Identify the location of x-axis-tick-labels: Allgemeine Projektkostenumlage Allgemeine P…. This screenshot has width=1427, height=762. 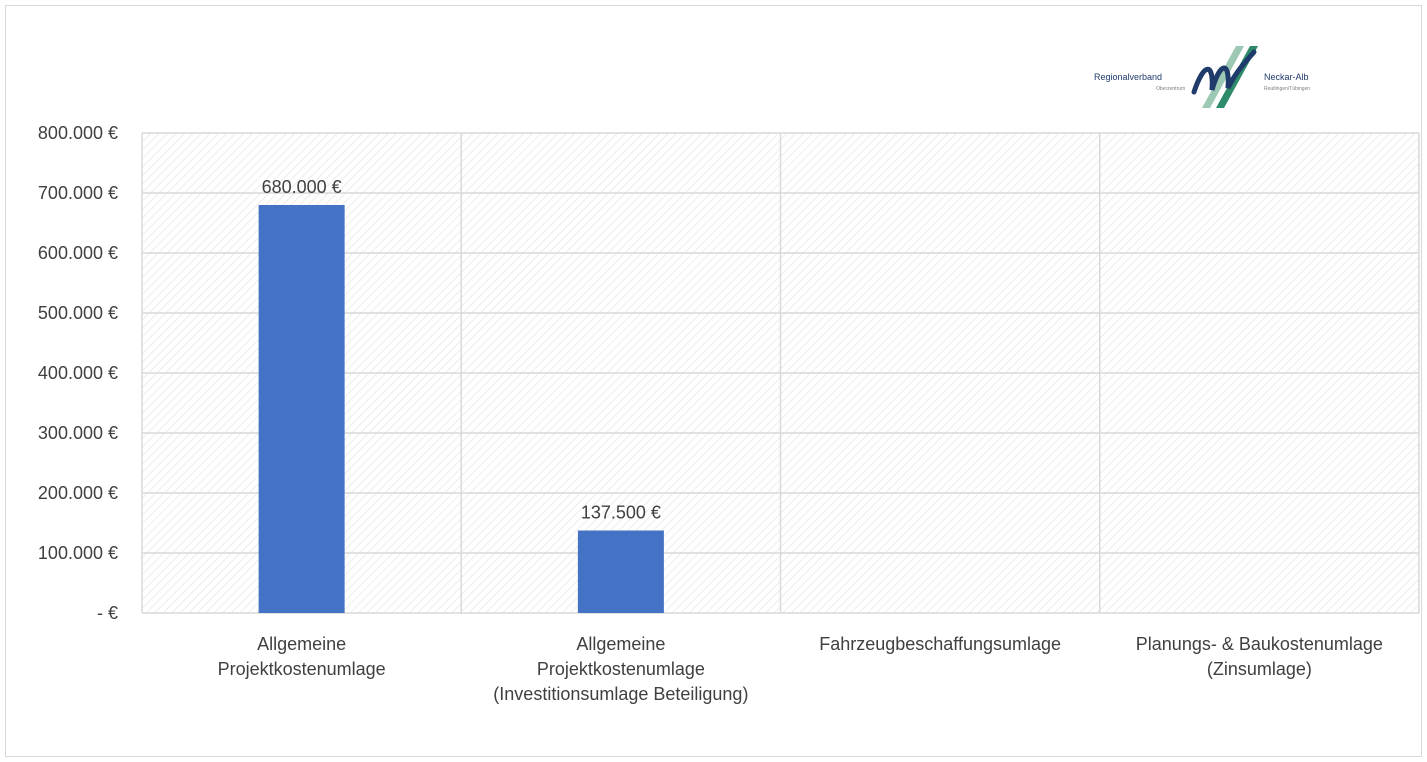
(800, 669).